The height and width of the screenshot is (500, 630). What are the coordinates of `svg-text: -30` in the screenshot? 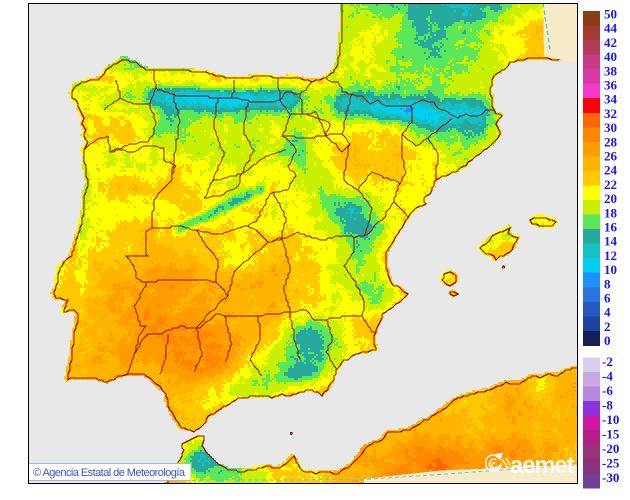 It's located at (610, 477).